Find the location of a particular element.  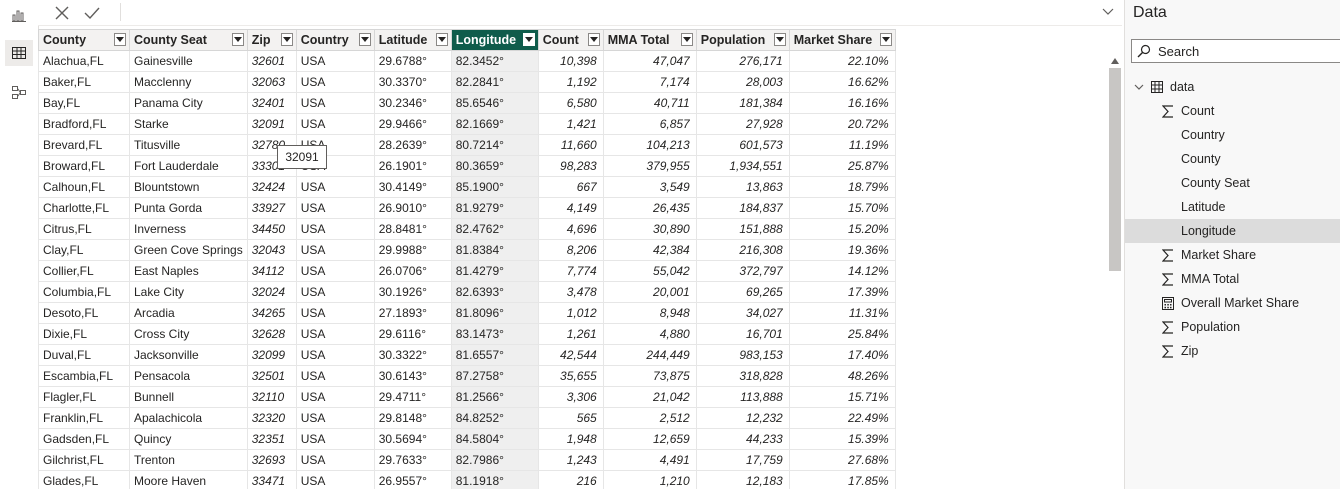

cell-latitude: 29.8148° is located at coordinates (412, 418).